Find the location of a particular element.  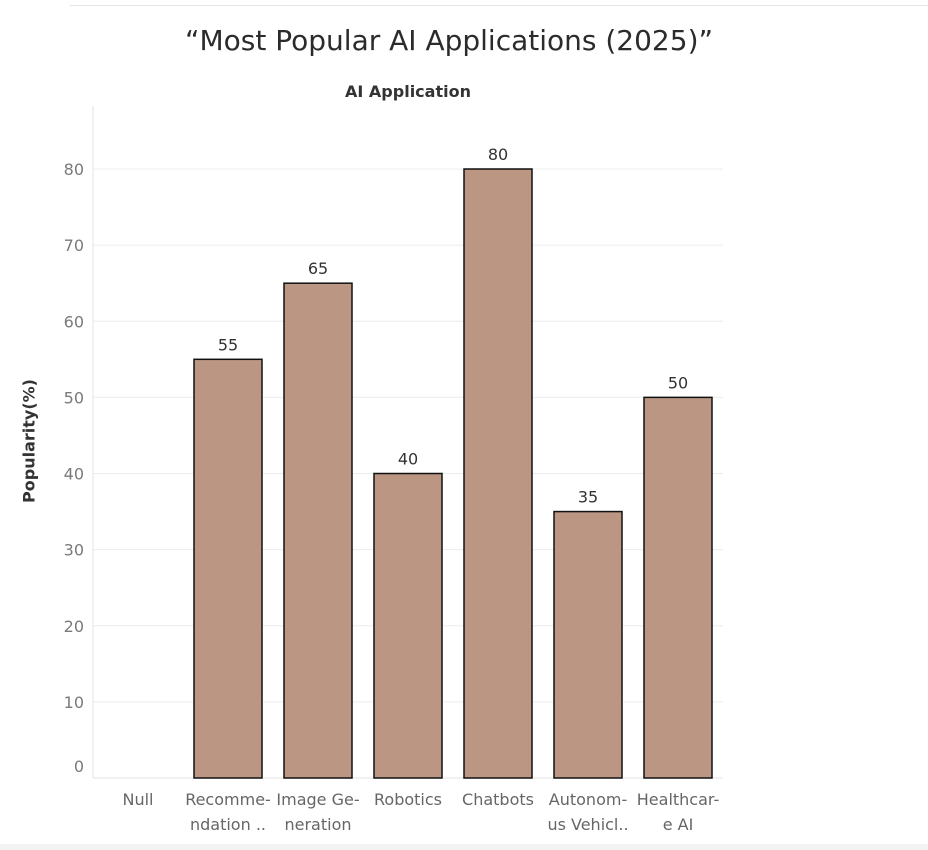

y-tick-labels: 0 10 20 30 40 50 60 70 80 is located at coordinates (74, 468).